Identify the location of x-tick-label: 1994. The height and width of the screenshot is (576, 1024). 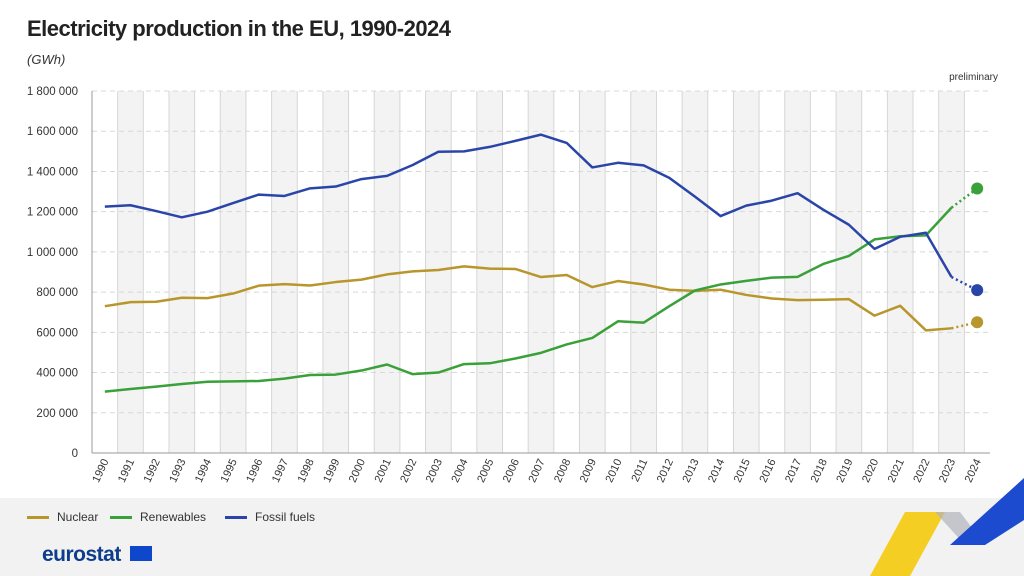
(203, 470).